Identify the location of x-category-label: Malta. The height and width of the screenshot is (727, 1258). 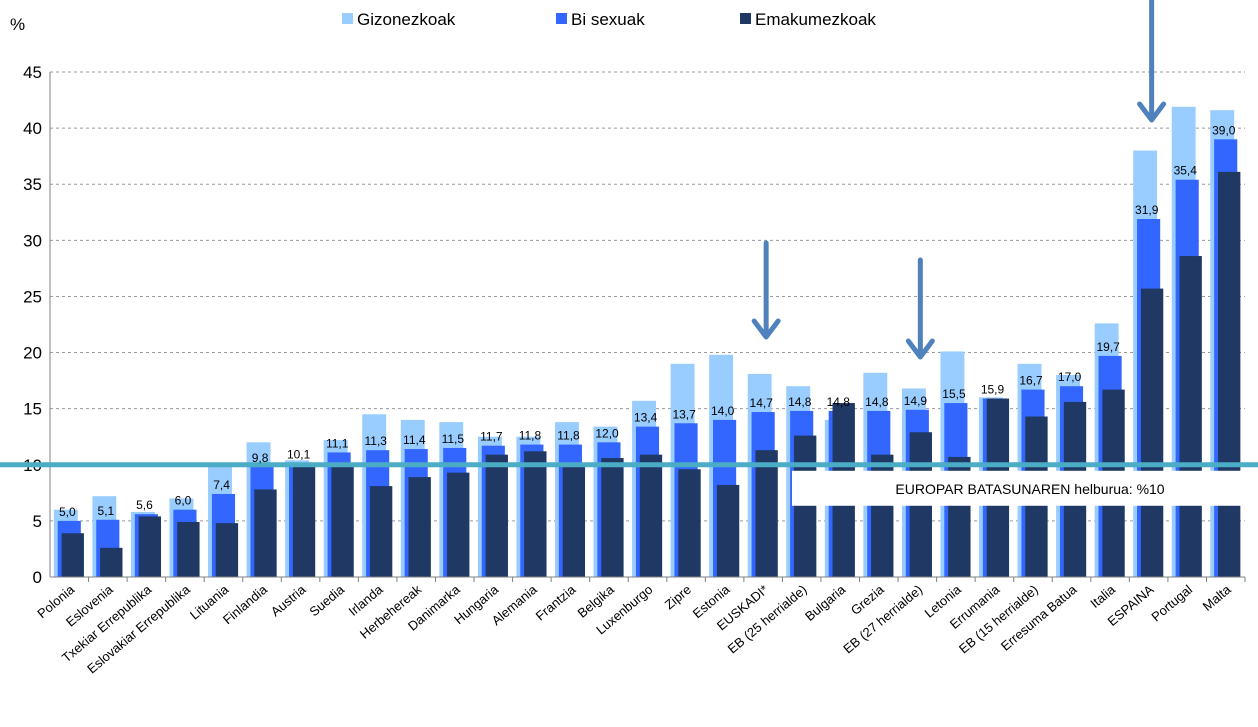
(1217, 597).